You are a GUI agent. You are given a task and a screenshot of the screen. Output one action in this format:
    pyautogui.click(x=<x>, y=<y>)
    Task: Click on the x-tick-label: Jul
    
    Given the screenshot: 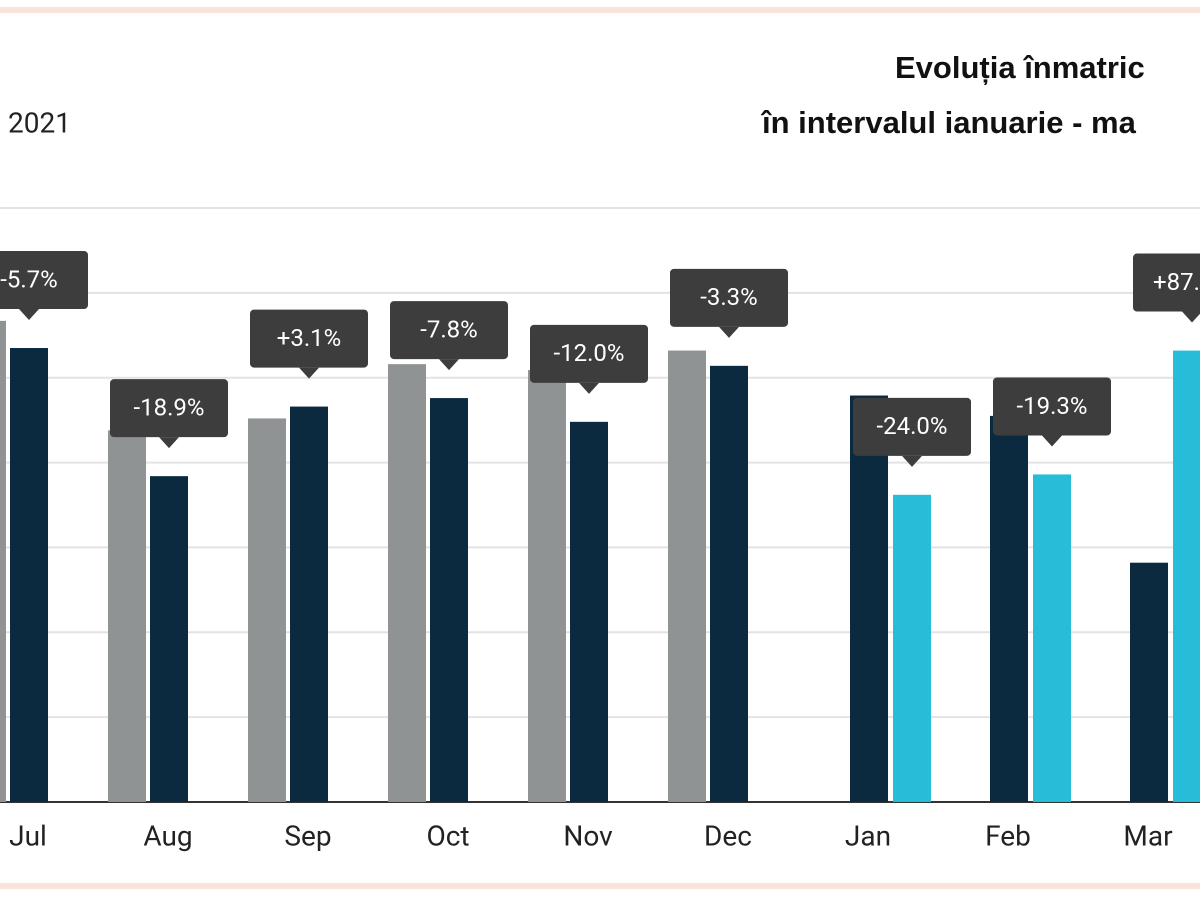 What is the action you would take?
    pyautogui.click(x=28, y=835)
    